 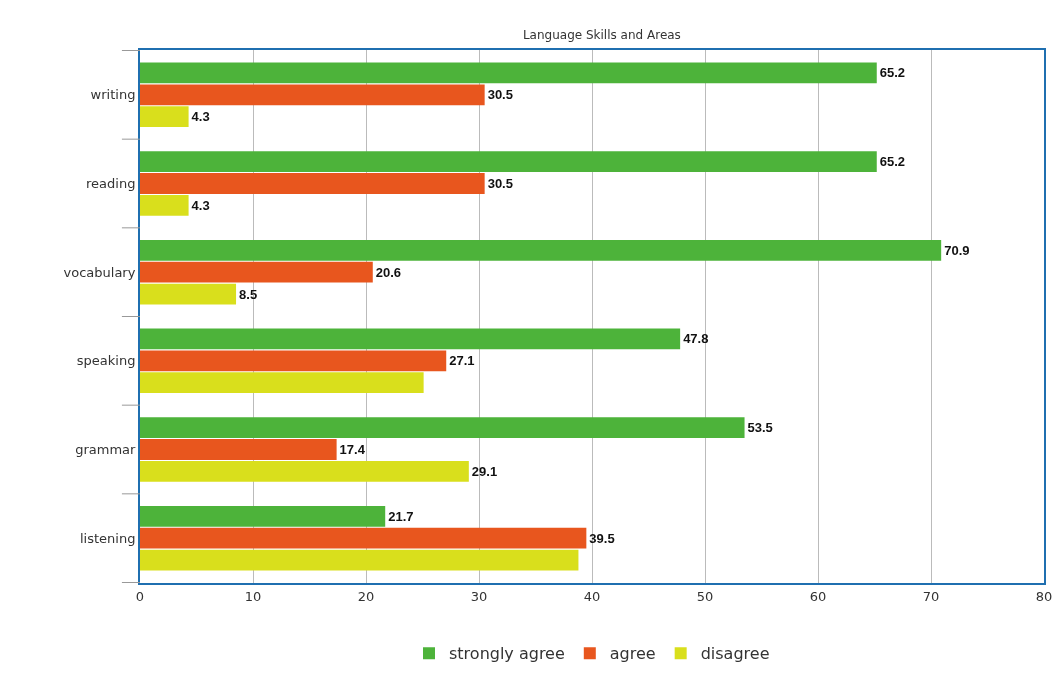 What do you see at coordinates (696, 339) in the screenshot?
I see `data-label: 47.8` at bounding box center [696, 339].